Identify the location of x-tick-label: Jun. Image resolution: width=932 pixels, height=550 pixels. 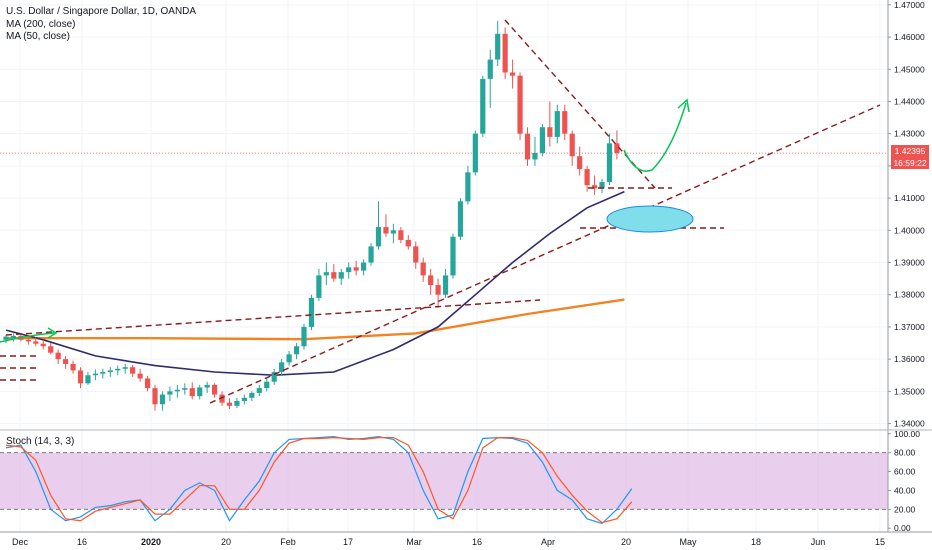
(818, 542).